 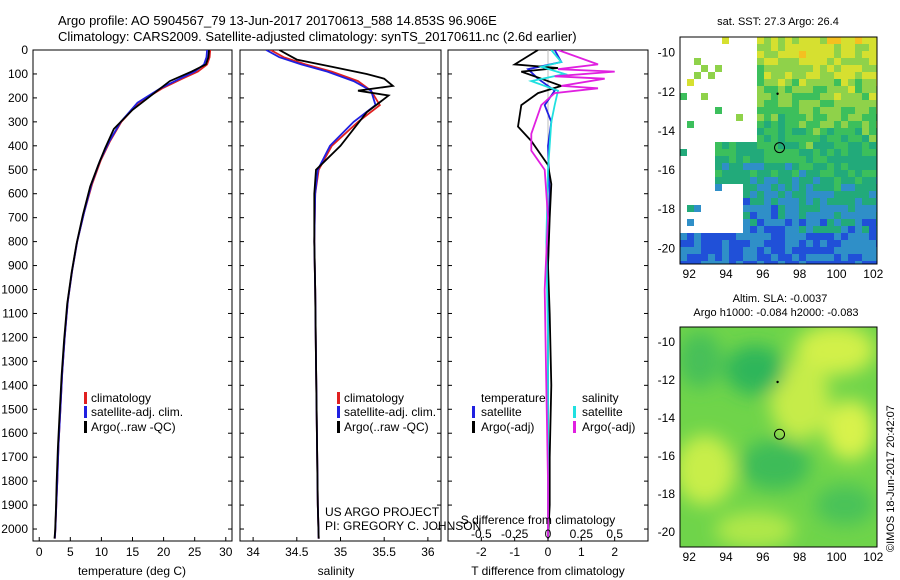 I want to click on legend-label: Argo(-adj), so click(x=507, y=427).